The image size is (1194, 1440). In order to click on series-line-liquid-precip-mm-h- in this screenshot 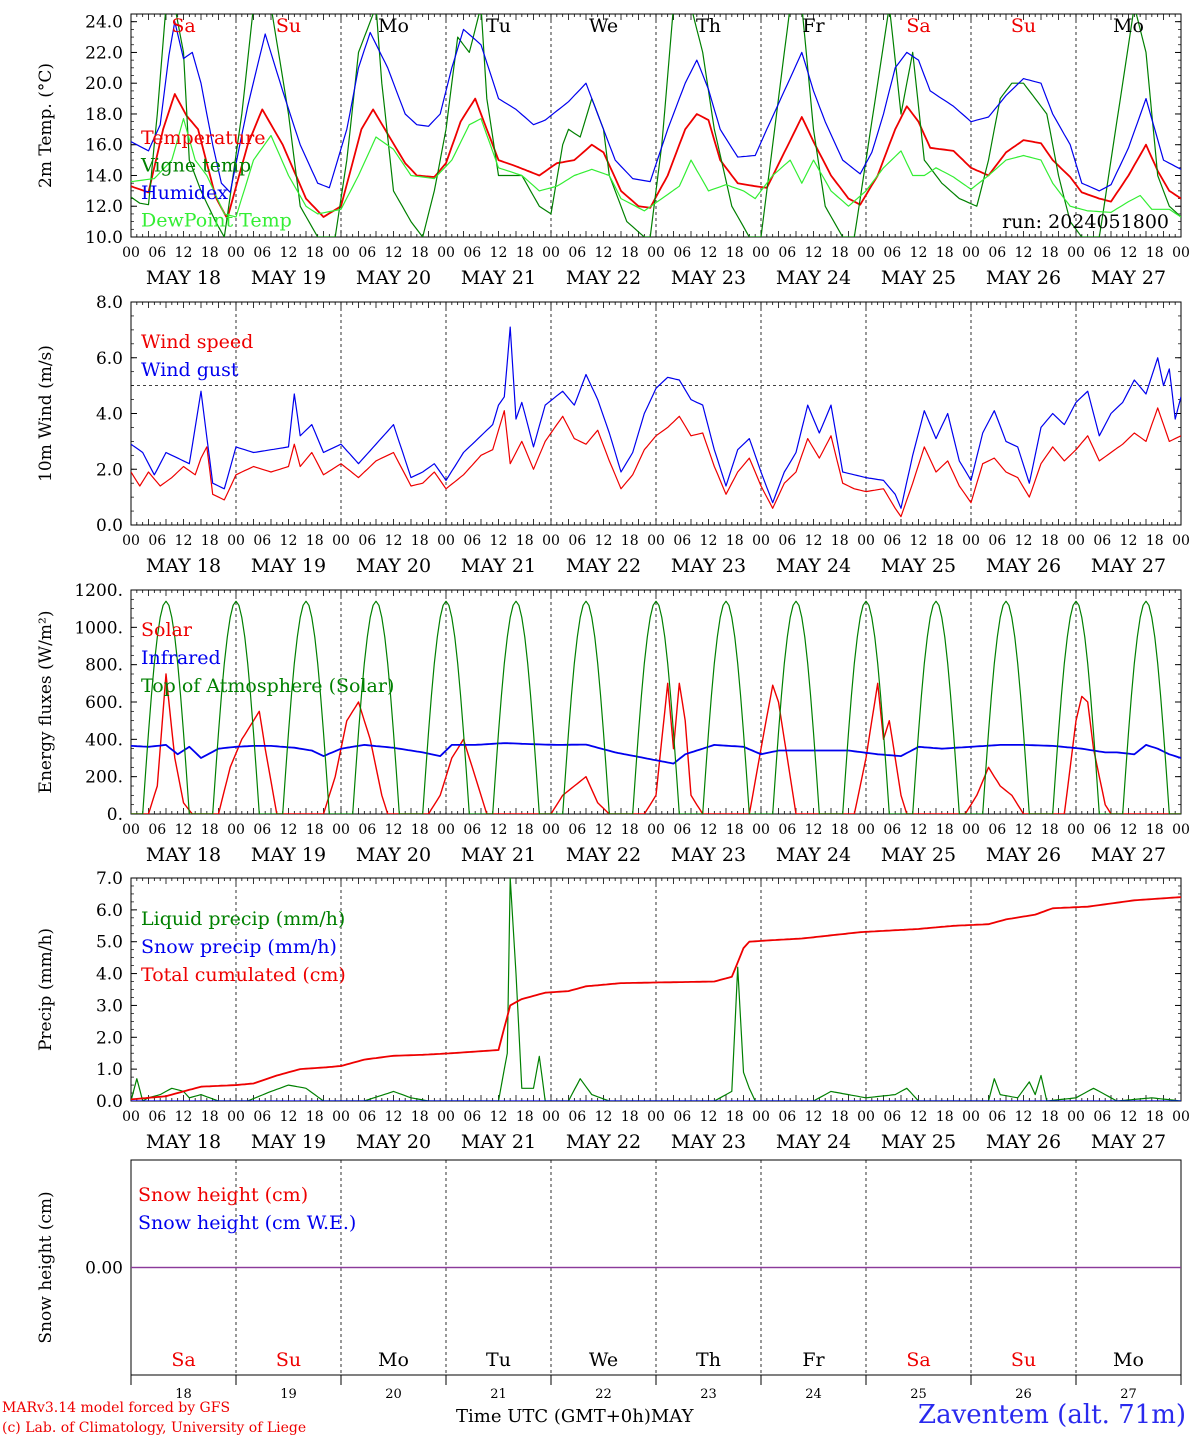, I will do `click(656, 989)`.